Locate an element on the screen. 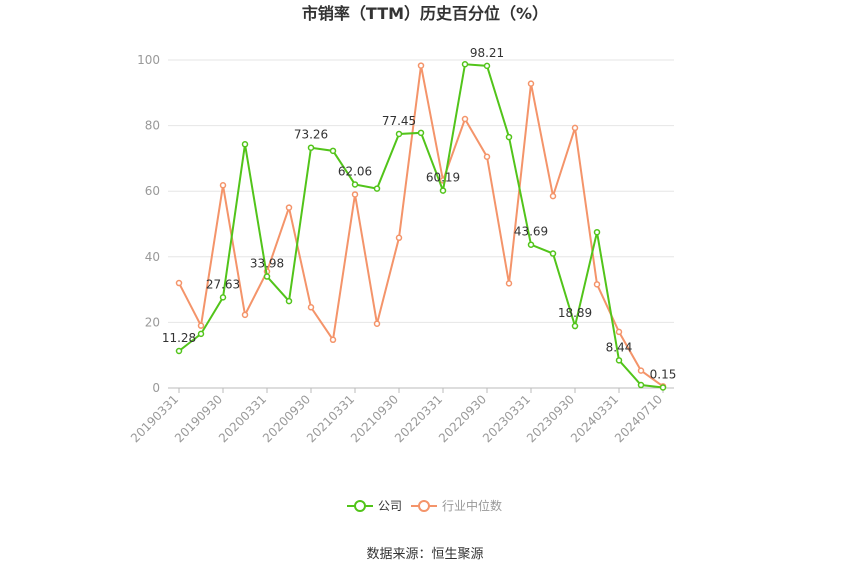 The image size is (850, 579). data-source: 数据来源：恒生聚源 is located at coordinates (424, 554).